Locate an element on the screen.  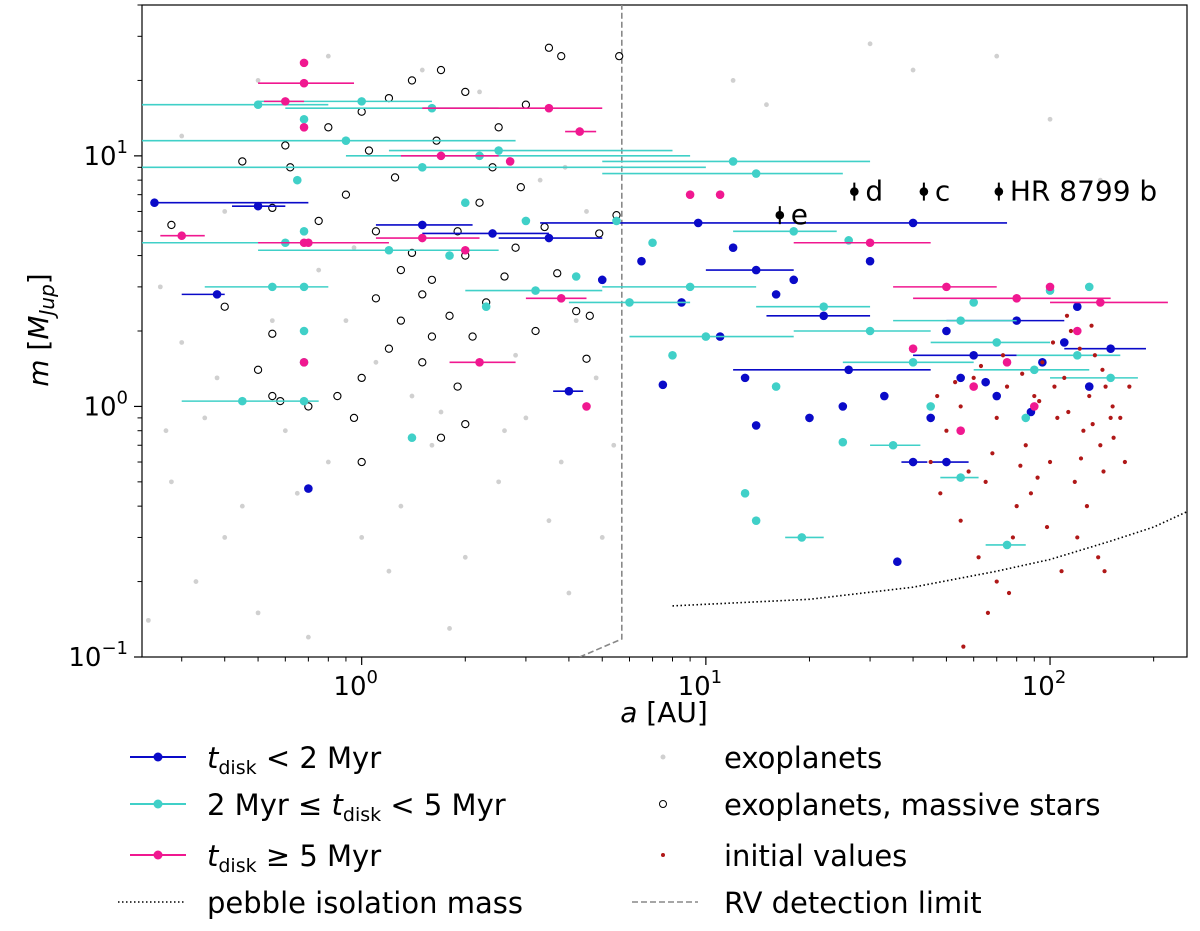
svg-text: tdisk ≥ 5 Myr is located at coordinates (294, 858).